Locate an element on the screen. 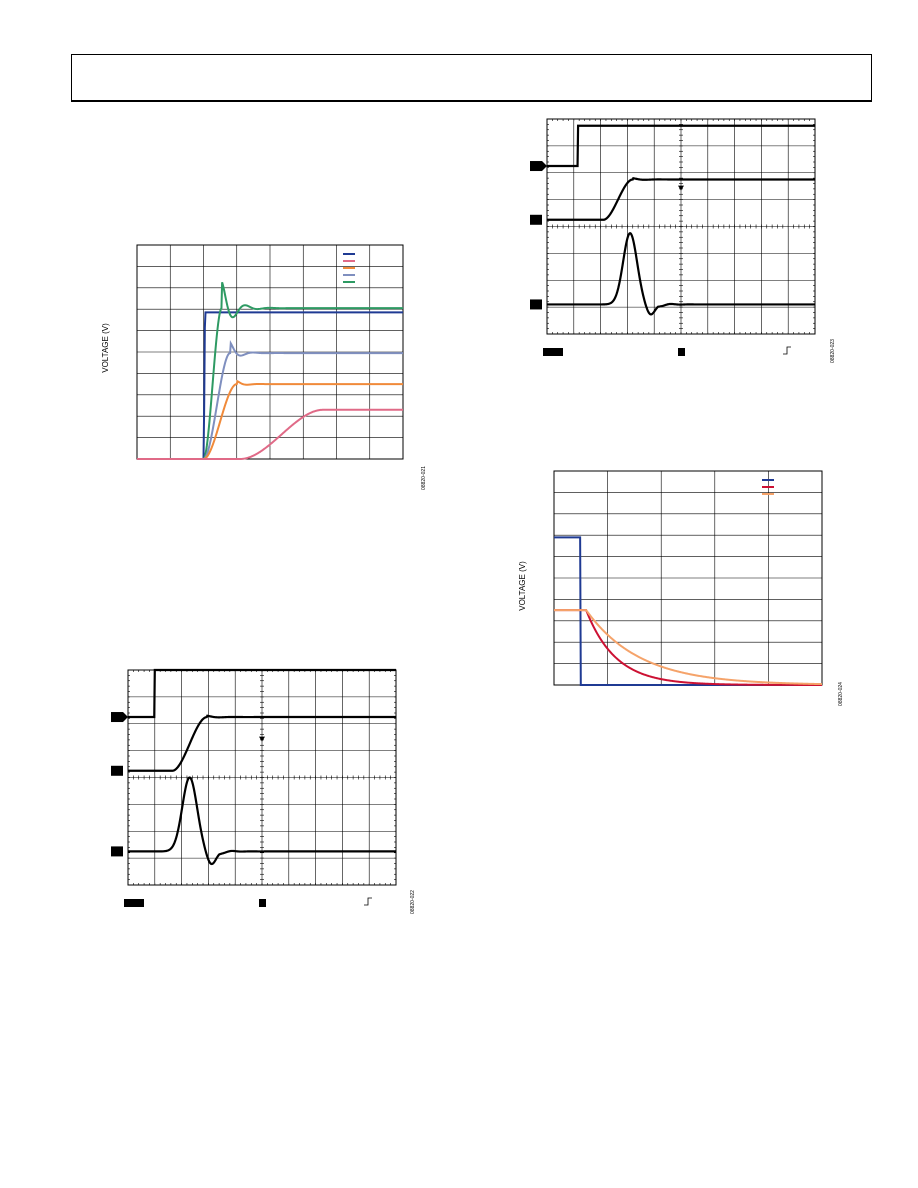 This screenshot has height=1188, width=918. figure-code: 08820-024 is located at coordinates (841, 694).